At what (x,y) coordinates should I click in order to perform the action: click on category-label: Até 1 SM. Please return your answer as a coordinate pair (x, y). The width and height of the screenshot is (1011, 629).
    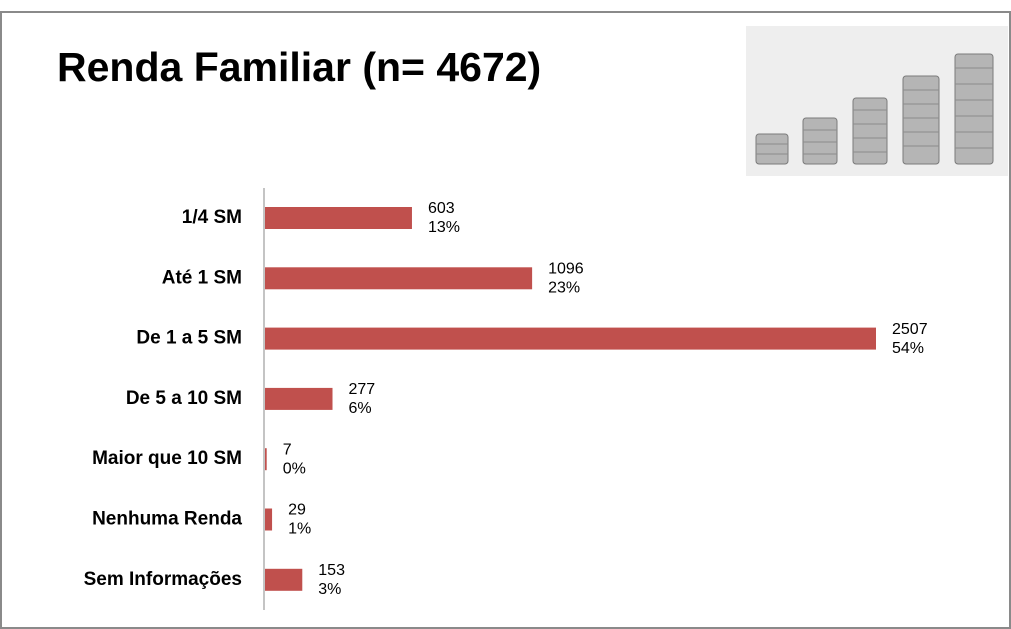
    Looking at the image, I should click on (202, 277).